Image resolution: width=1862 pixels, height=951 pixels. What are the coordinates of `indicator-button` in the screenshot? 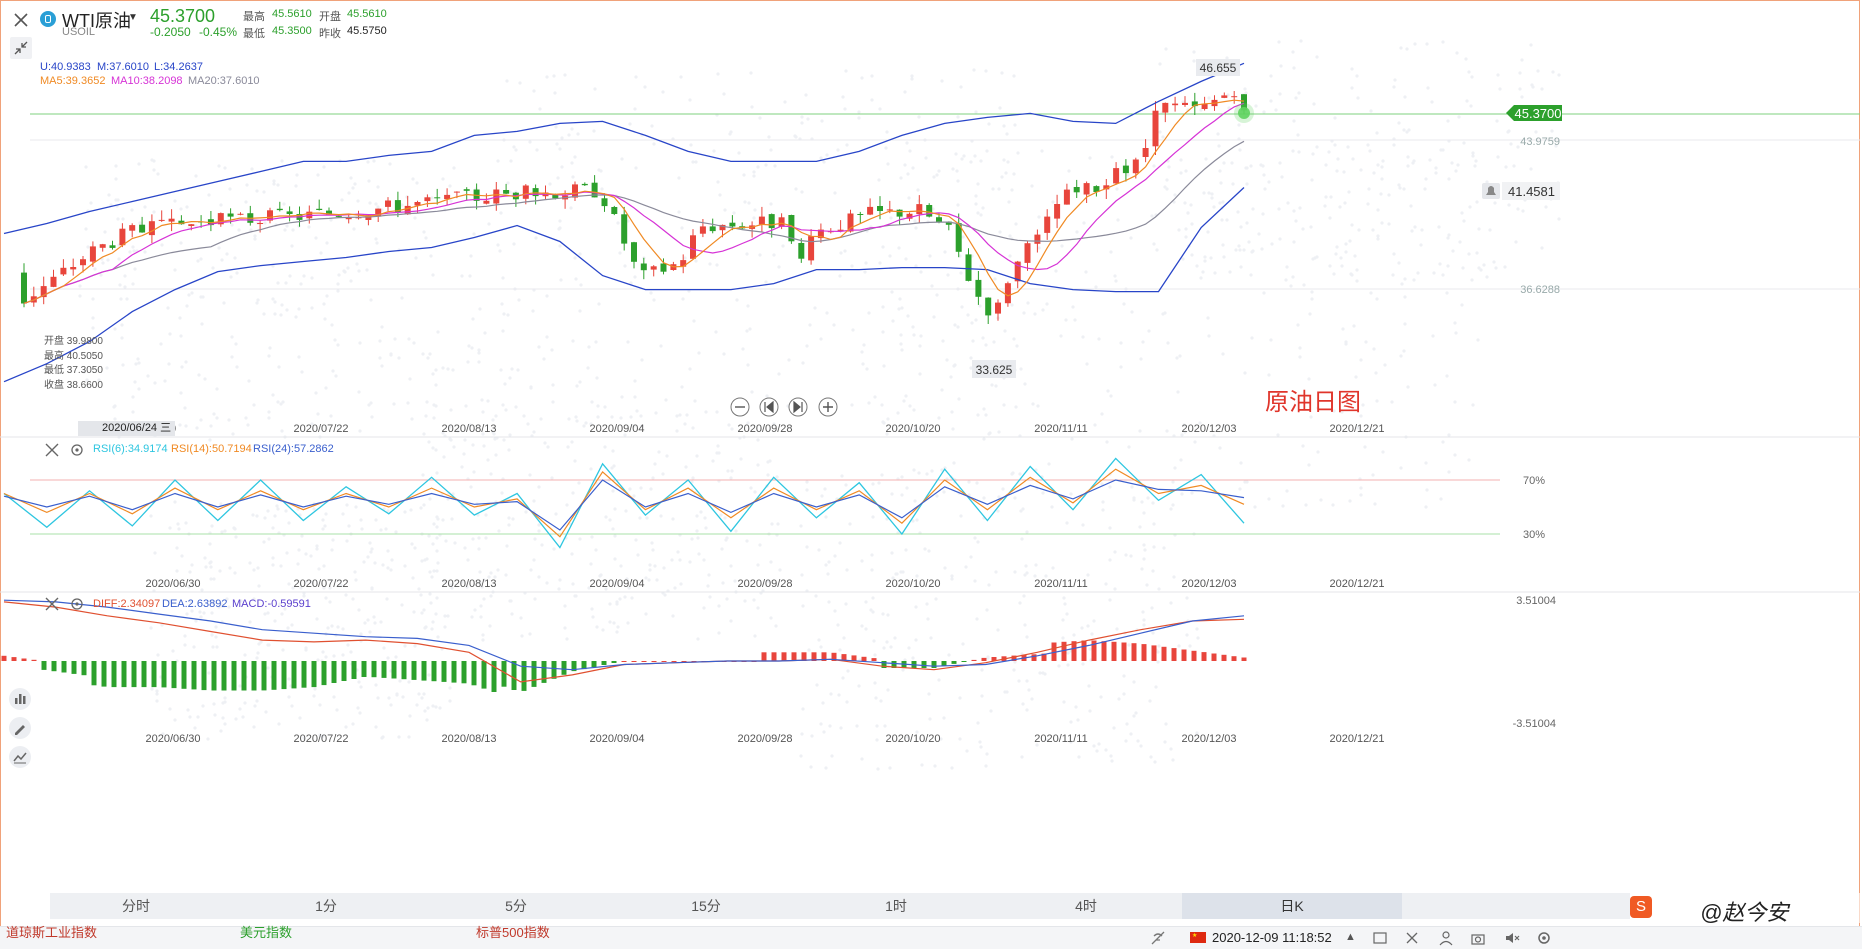 It's located at (20, 699).